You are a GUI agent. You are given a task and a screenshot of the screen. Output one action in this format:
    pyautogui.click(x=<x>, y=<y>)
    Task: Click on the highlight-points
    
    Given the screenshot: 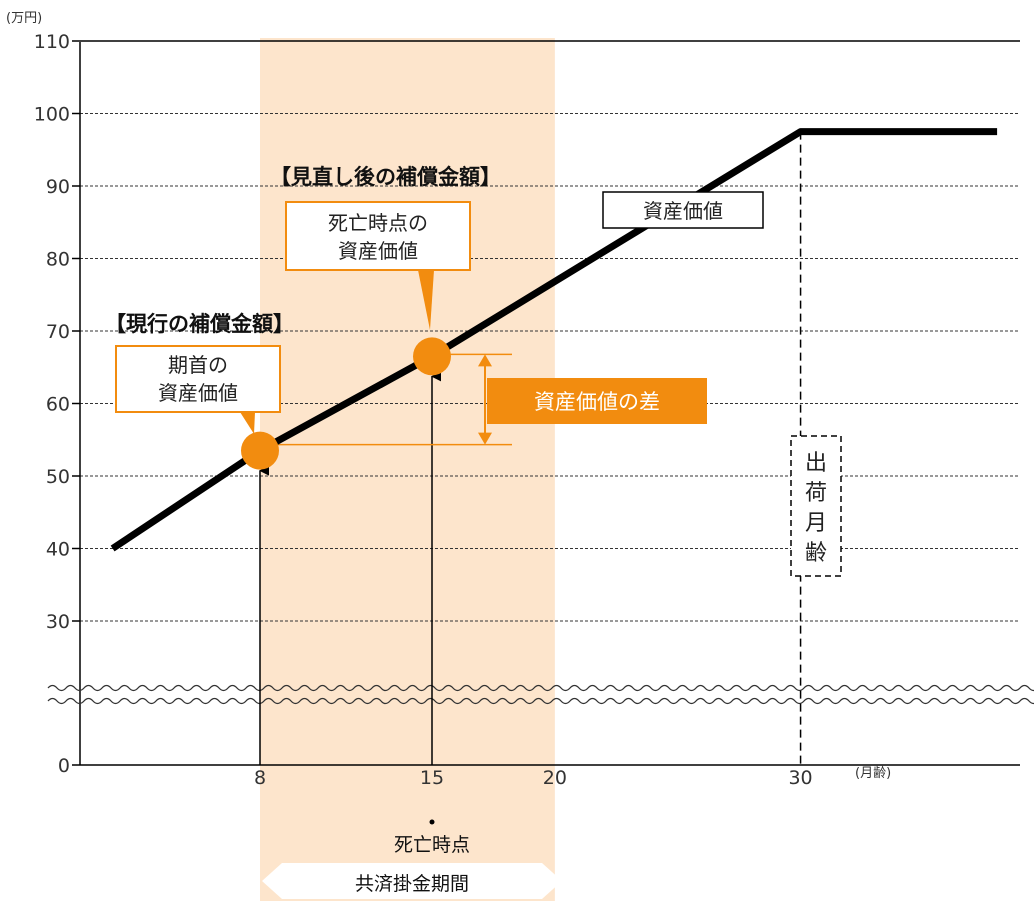 What is the action you would take?
    pyautogui.click(x=346, y=403)
    